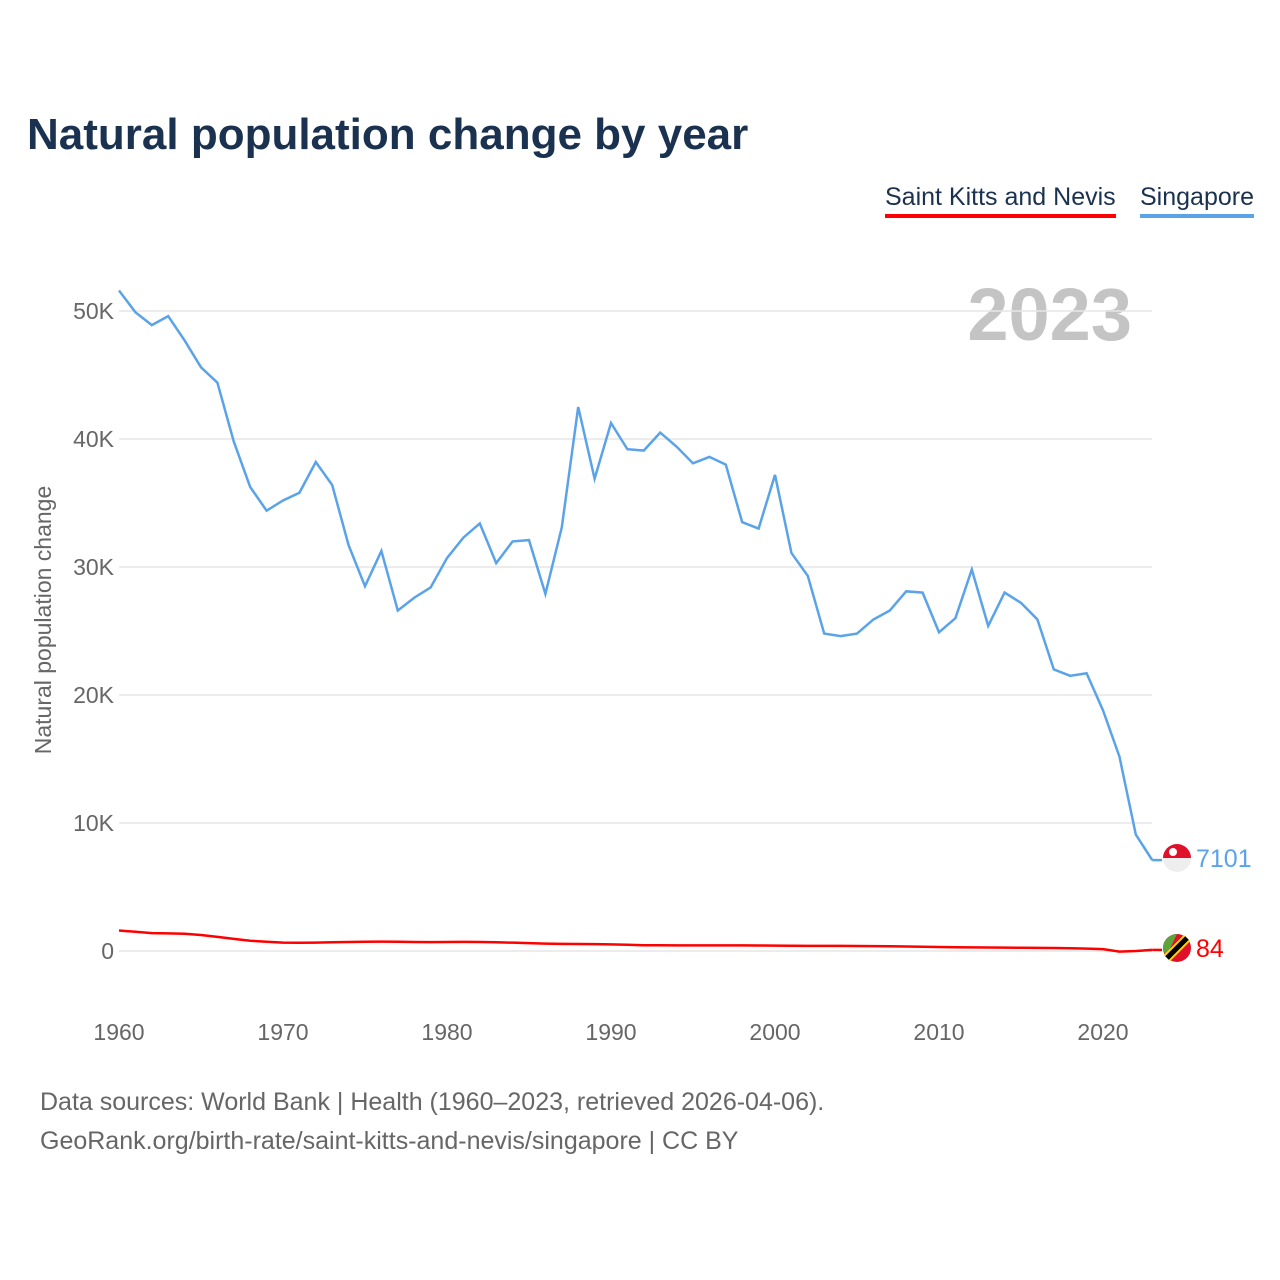  What do you see at coordinates (1102, 1032) in the screenshot?
I see `x-tick-label: 2020` at bounding box center [1102, 1032].